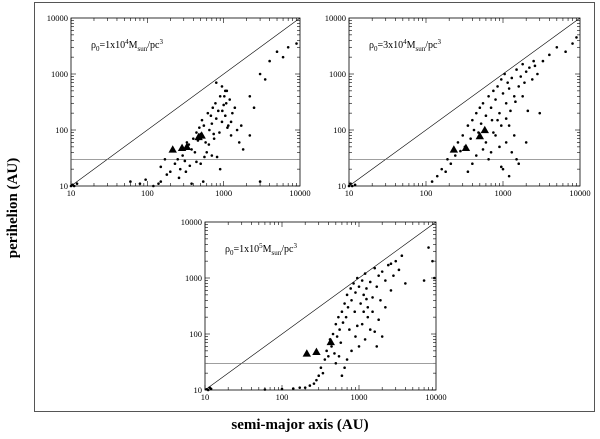 Image resolution: width=600 pixels, height=439 pixels. I want to click on density-annotation: ρ0=3x104Msun/pc3, so click(405, 45).